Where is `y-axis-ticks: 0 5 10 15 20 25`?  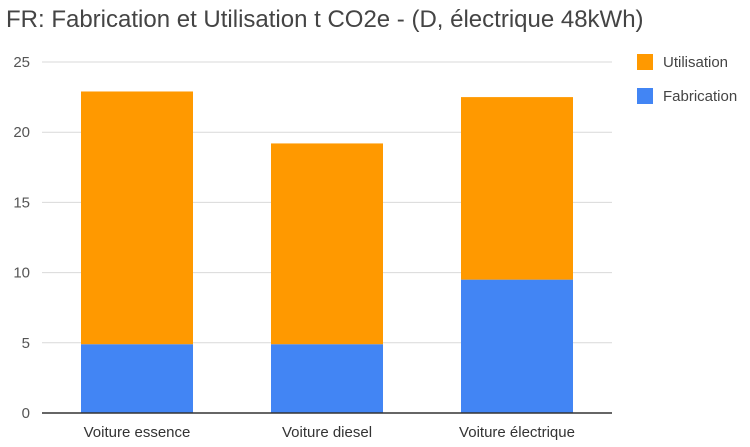 y-axis-ticks: 0 5 10 15 20 25 is located at coordinates (21, 238).